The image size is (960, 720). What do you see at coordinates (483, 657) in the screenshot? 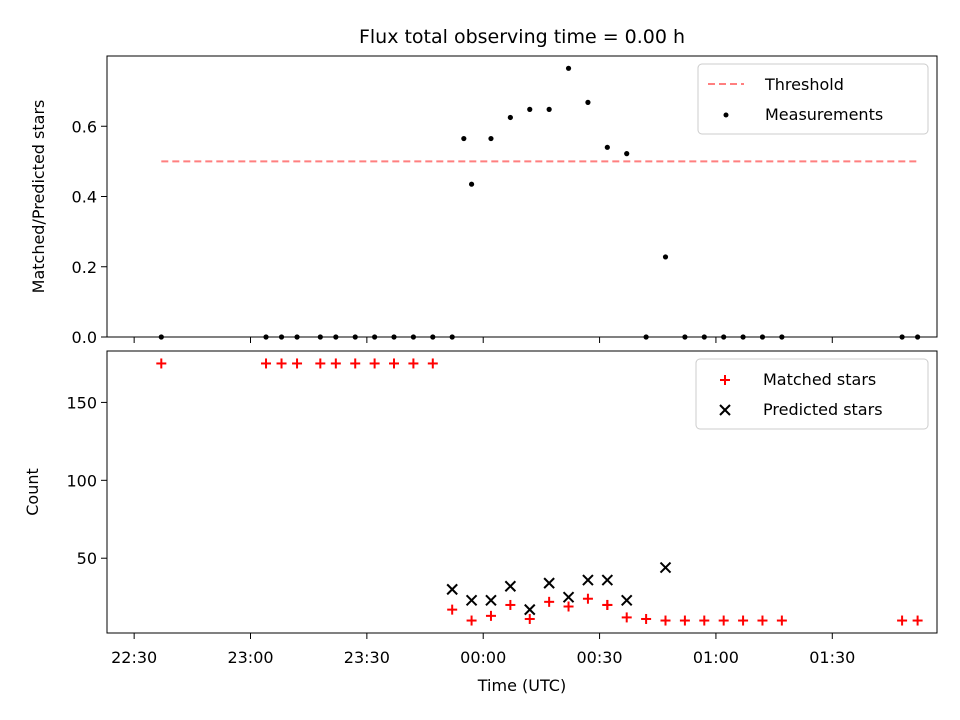
I see `x-tick-label: 00:00` at bounding box center [483, 657].